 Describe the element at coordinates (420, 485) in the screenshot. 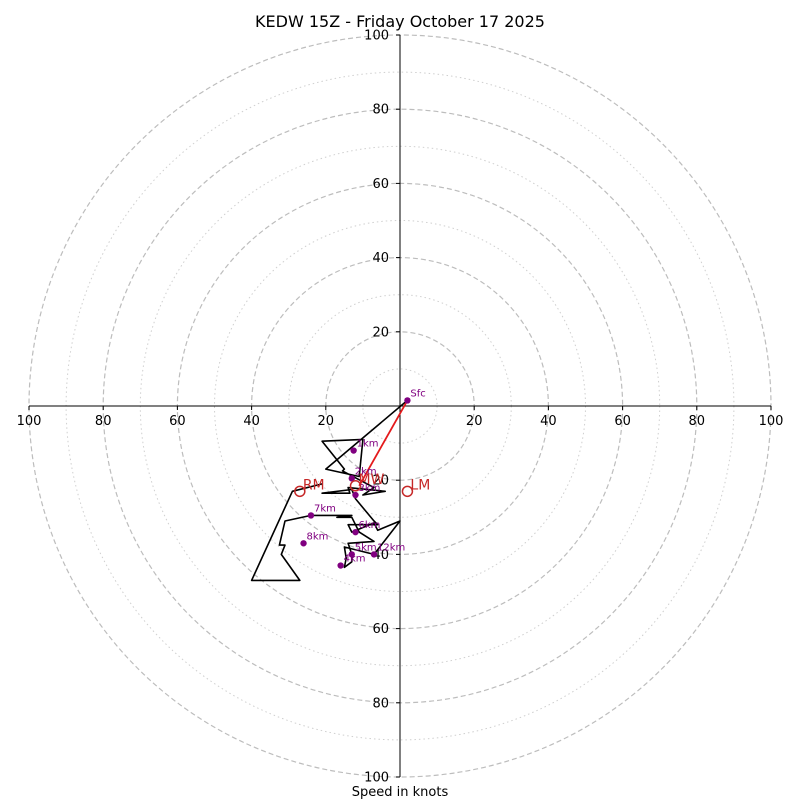

I see `storm-motion-LM-label: LM` at that location.